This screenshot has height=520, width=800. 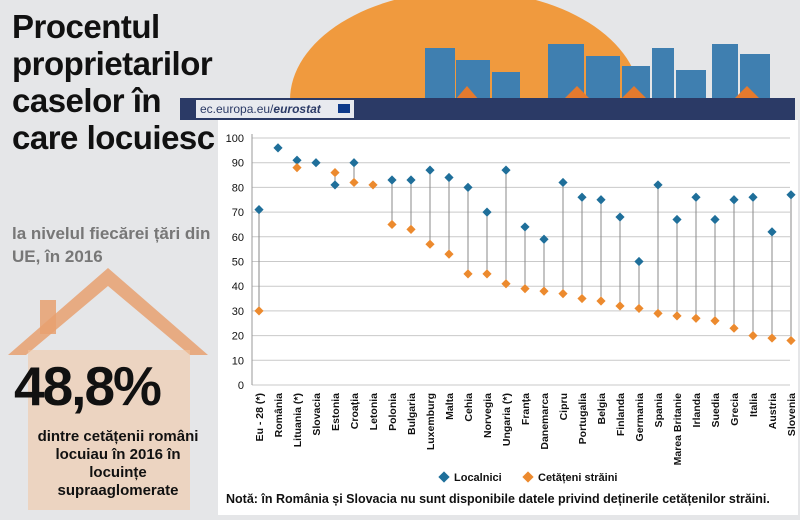 What do you see at coordinates (238, 164) in the screenshot?
I see `y-tick-label: 90` at bounding box center [238, 164].